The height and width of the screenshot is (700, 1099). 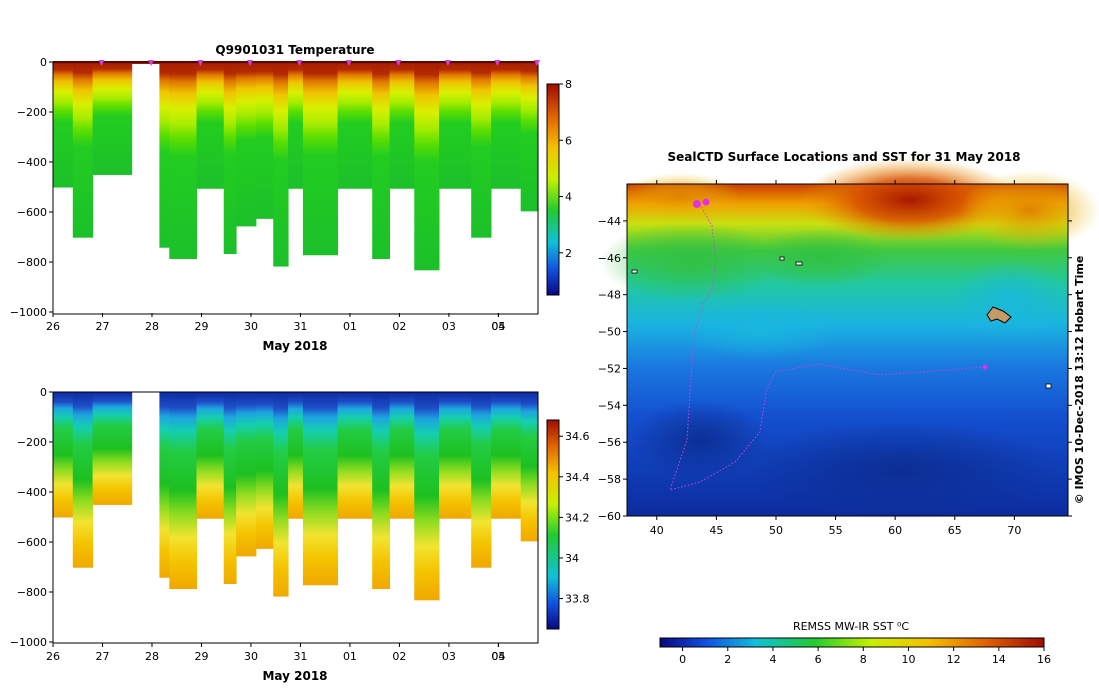 I want to click on temperature-panel-title: Q9901031 Temperature, so click(x=294, y=50).